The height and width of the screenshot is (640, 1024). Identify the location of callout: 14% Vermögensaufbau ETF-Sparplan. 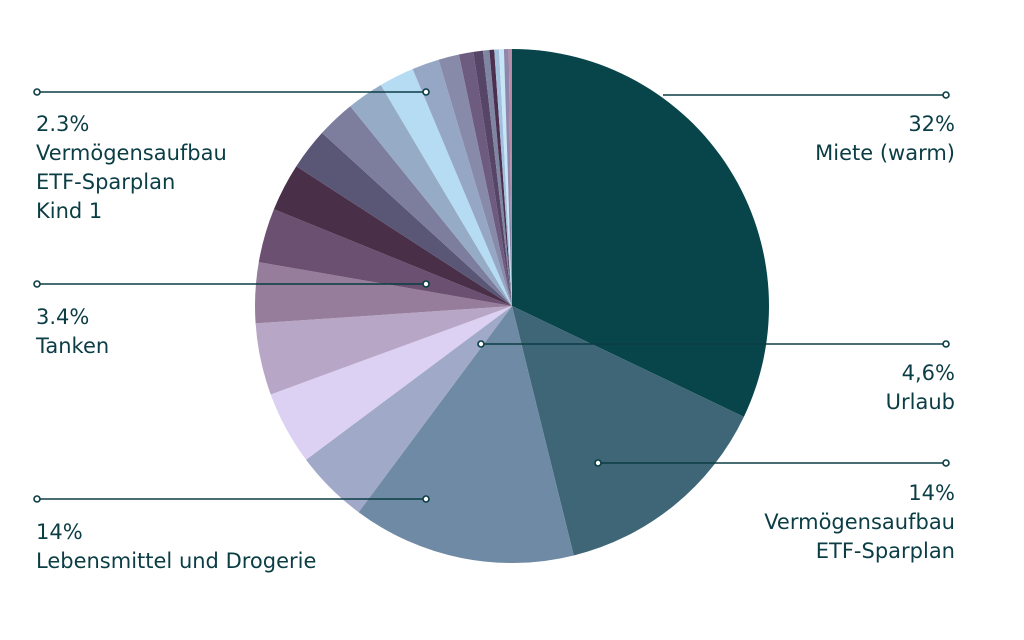
(774, 511).